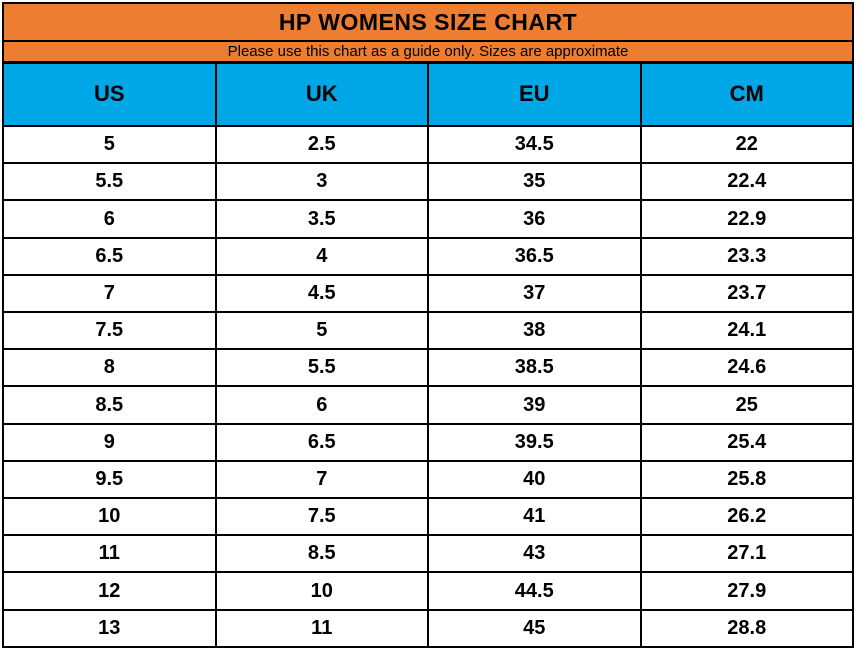 The width and height of the screenshot is (858, 652). I want to click on table-row: 9 6.5 39.5 25.4, so click(428, 442).